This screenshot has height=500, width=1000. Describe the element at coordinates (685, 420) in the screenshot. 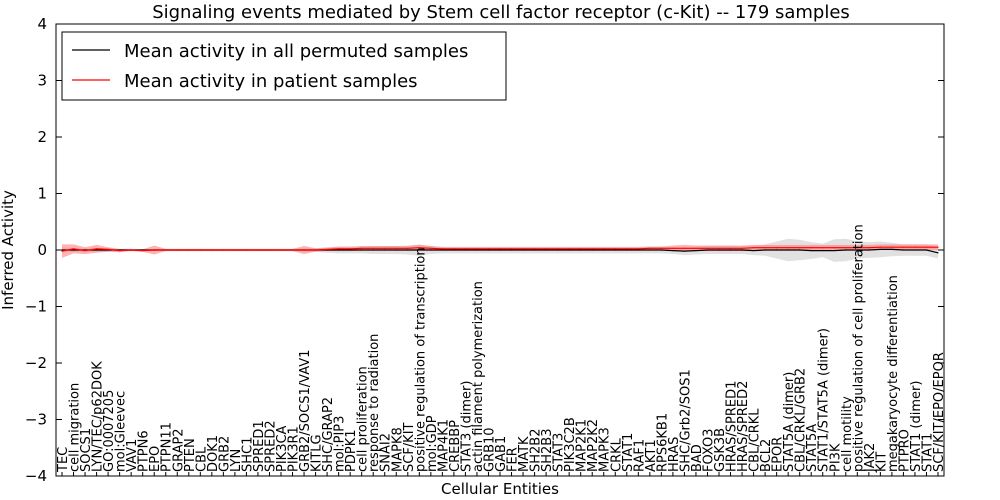

I see `x-tick-label: SHC/Grb2/SOS1` at that location.